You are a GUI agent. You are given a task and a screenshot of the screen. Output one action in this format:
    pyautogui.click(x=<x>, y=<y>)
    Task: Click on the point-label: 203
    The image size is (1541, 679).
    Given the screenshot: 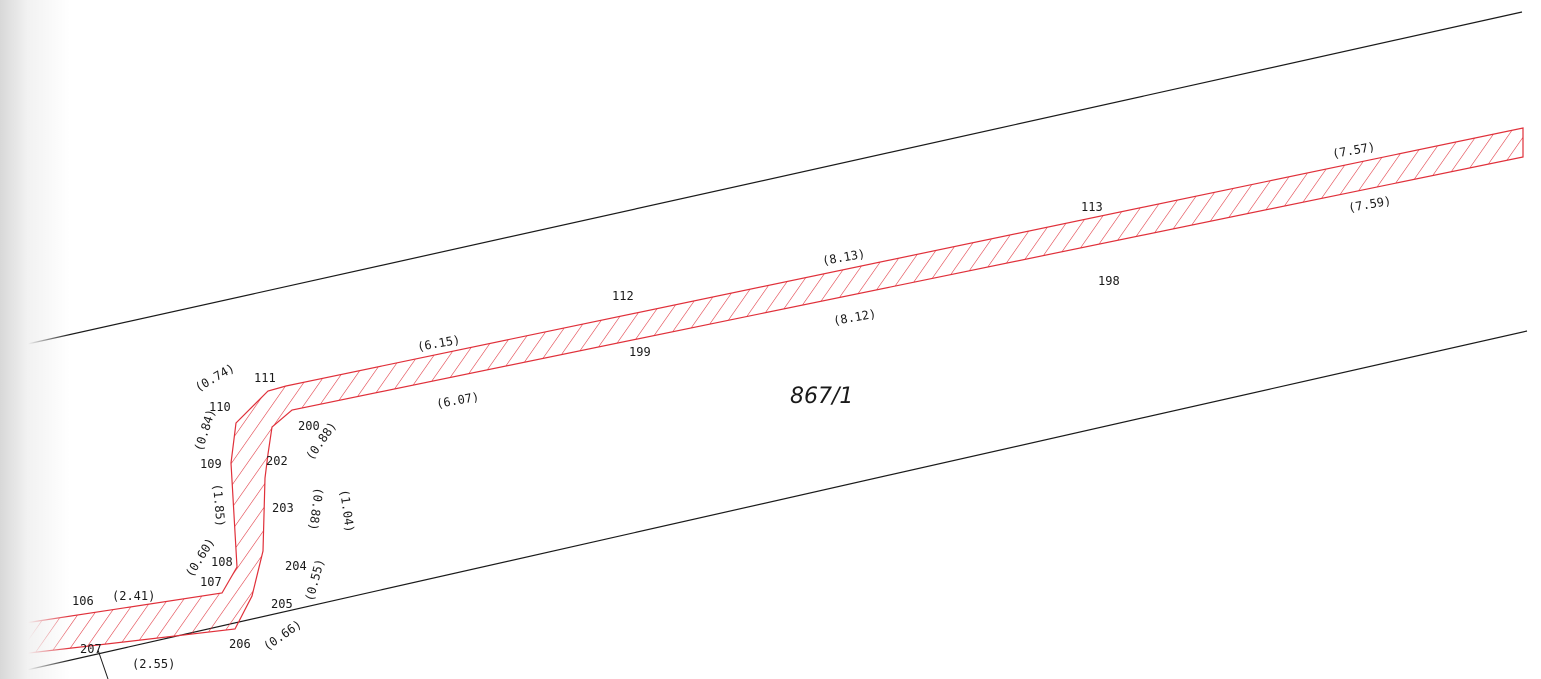 What is the action you would take?
    pyautogui.click(x=283, y=508)
    